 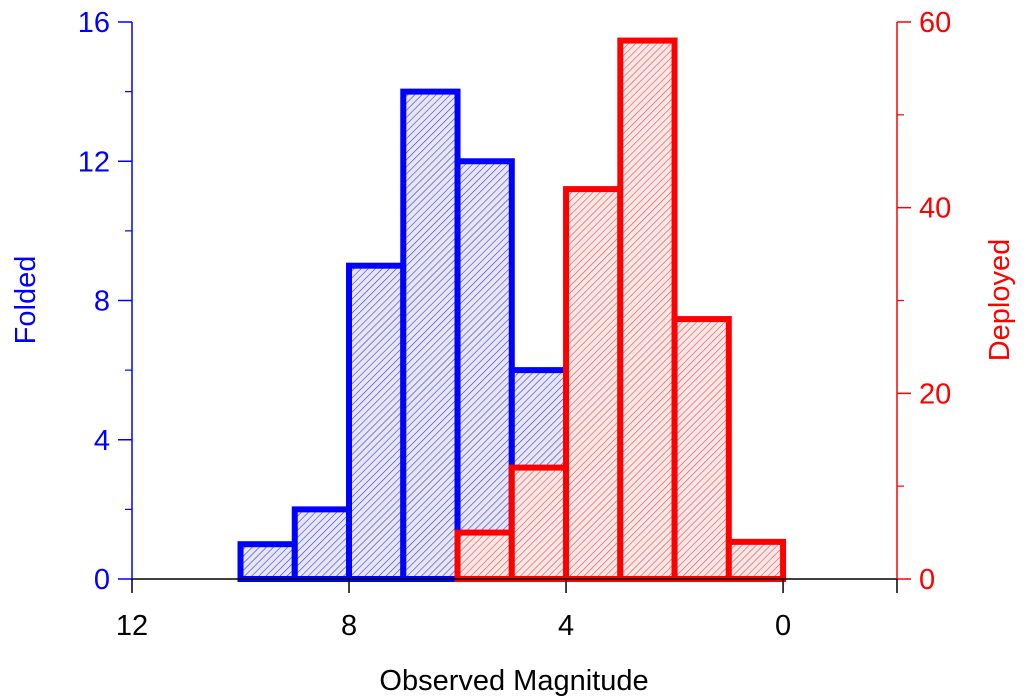 What do you see at coordinates (783, 626) in the screenshot?
I see `x-tick-label: 0` at bounding box center [783, 626].